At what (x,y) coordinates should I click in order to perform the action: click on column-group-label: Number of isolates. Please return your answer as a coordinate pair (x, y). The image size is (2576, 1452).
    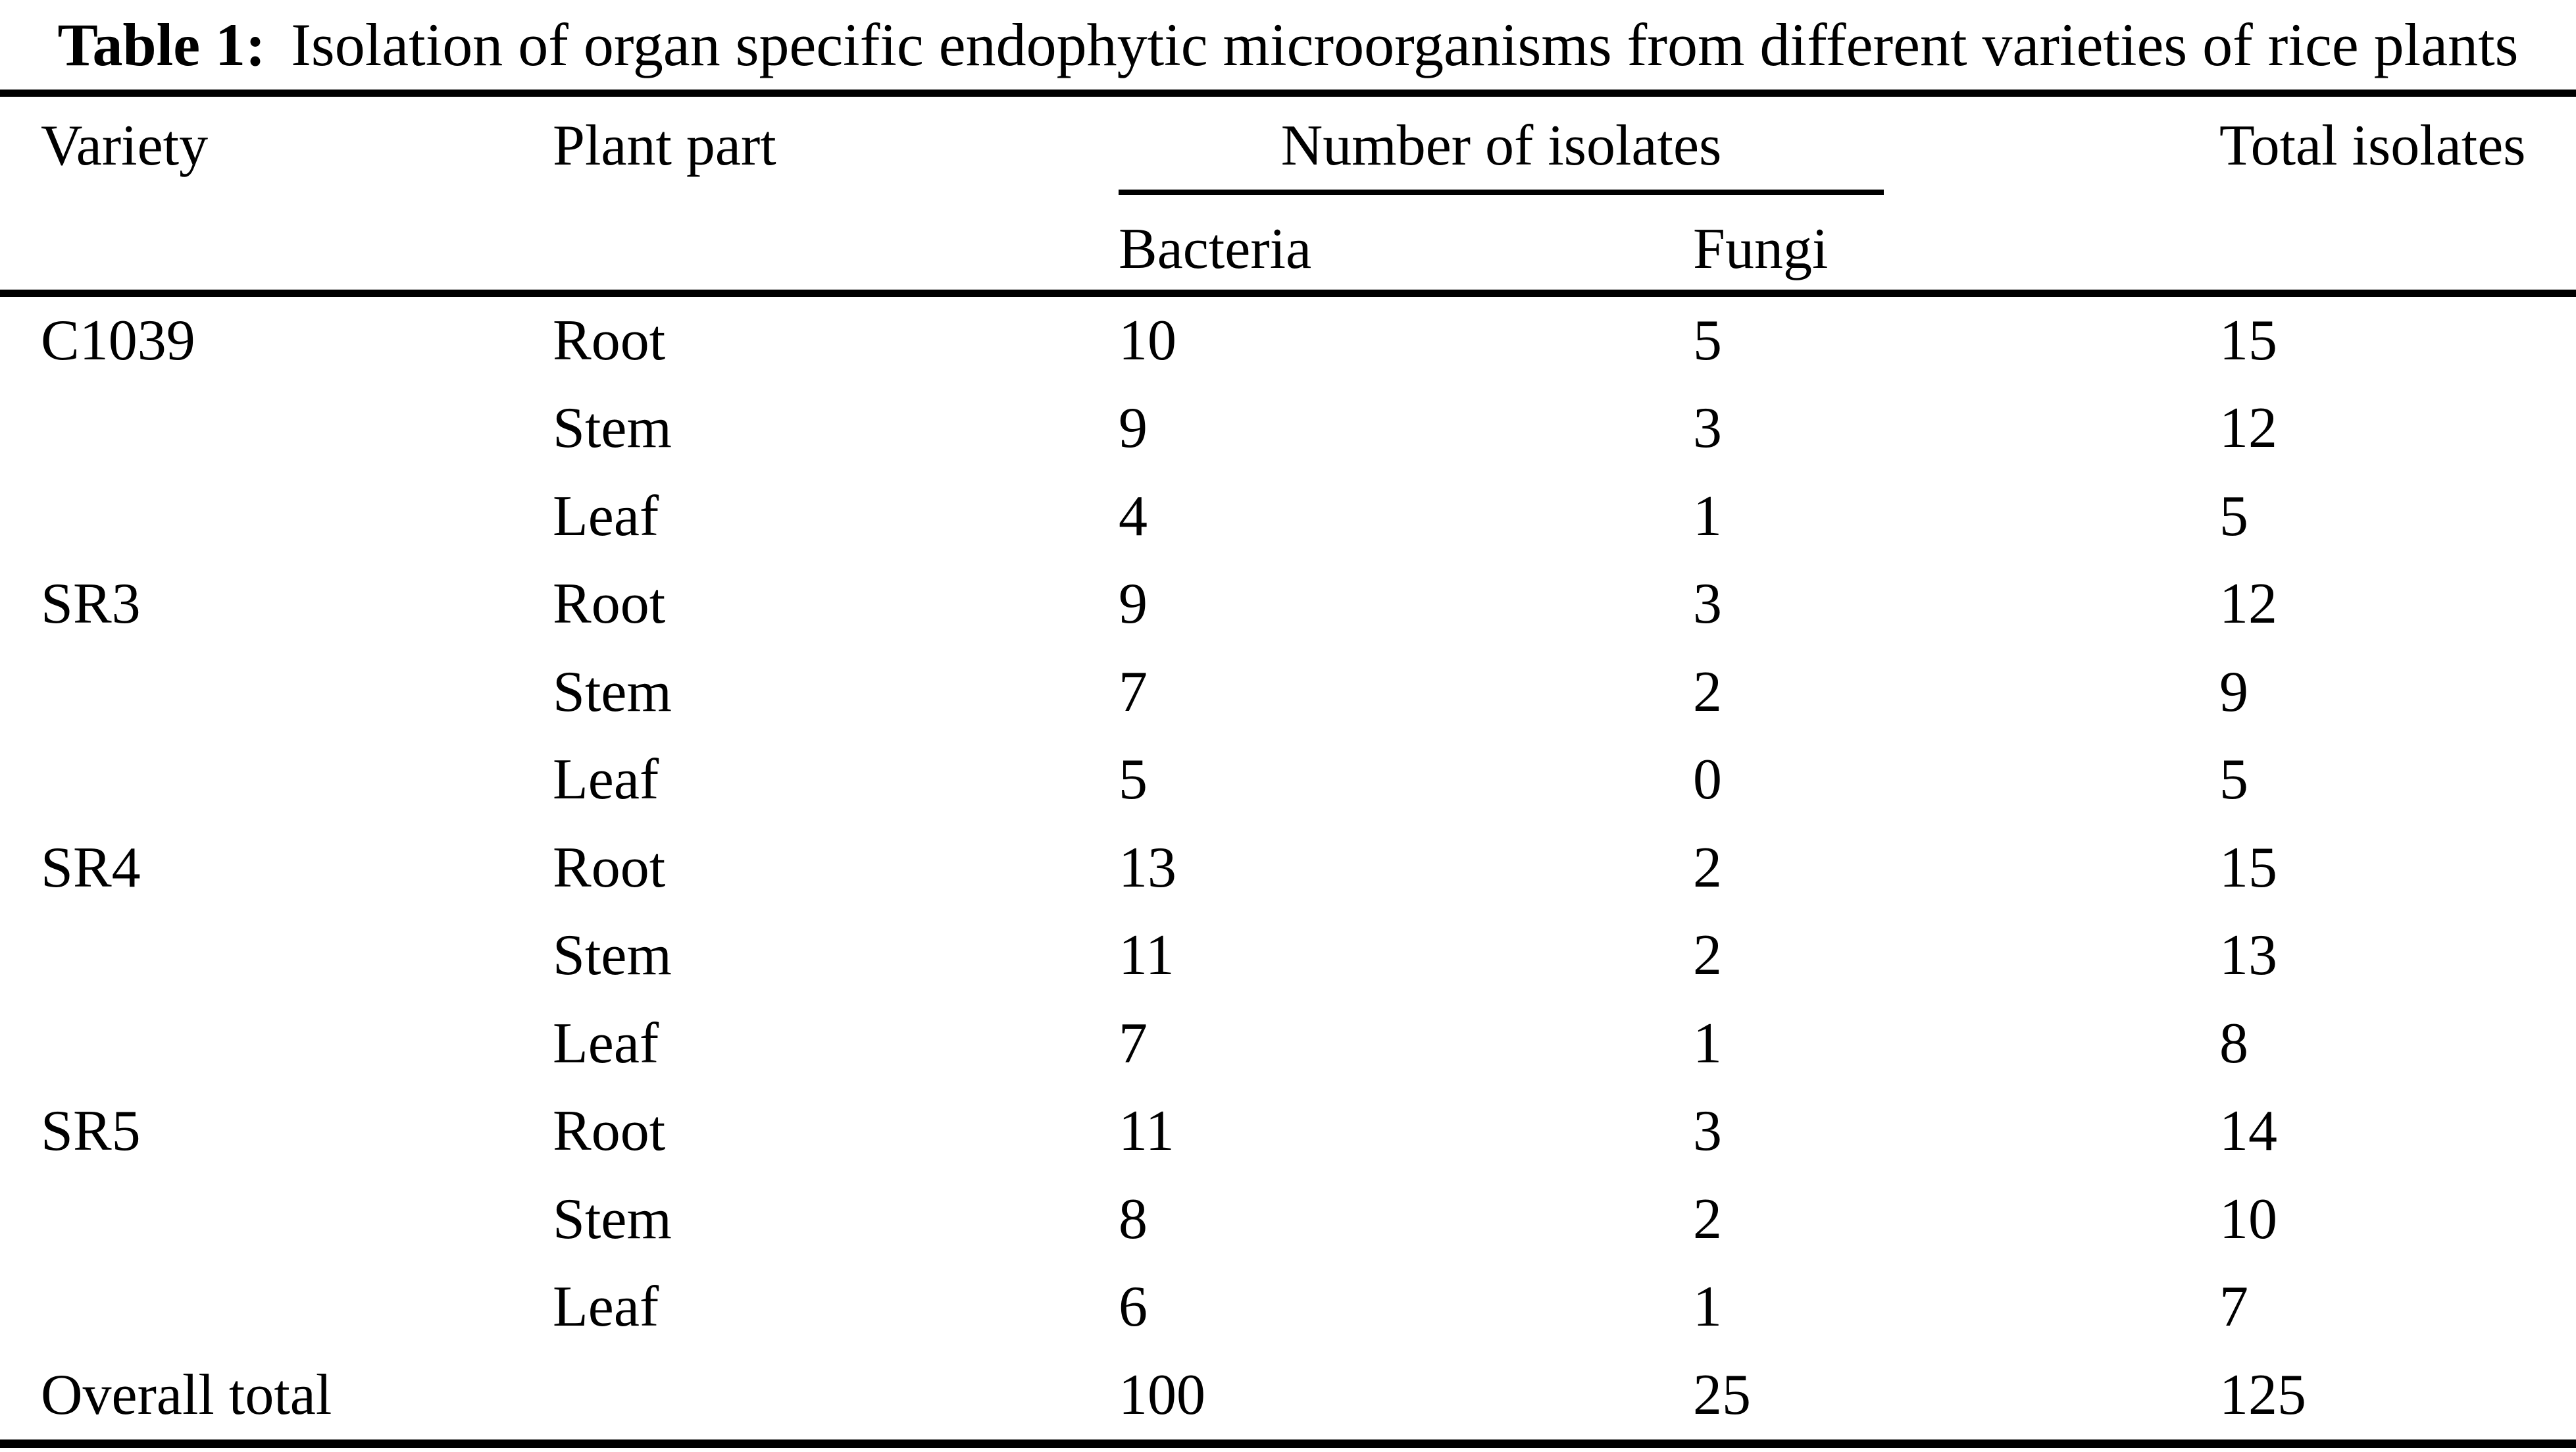
    Looking at the image, I should click on (1501, 146).